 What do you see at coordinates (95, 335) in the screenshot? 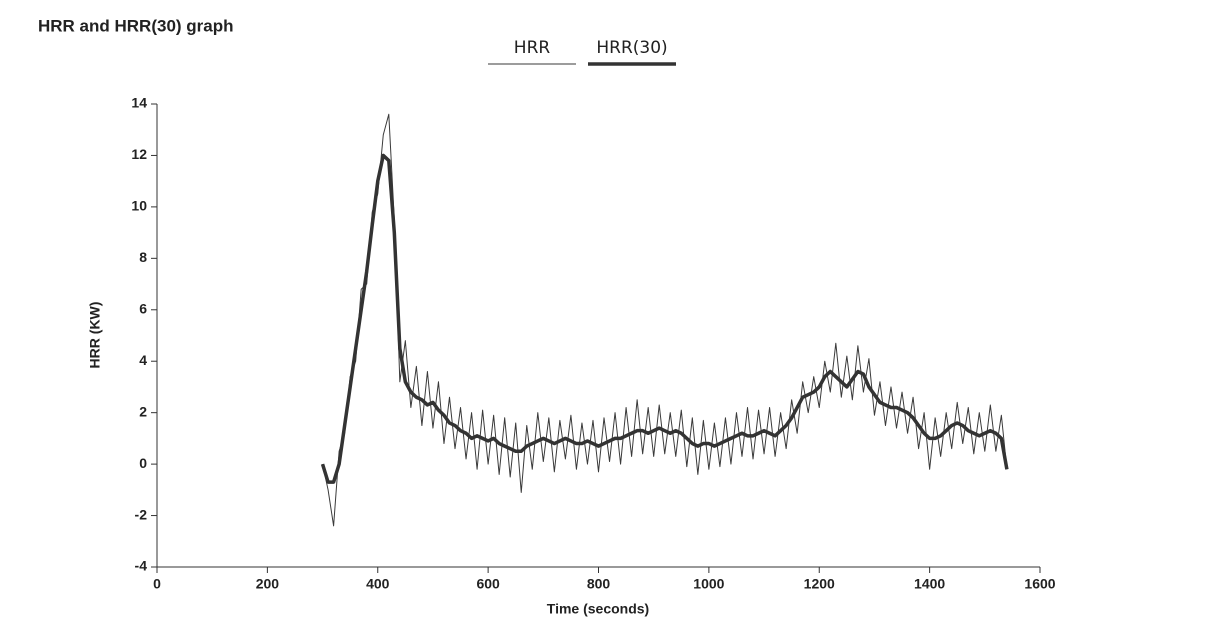
I see `y-axis-label: HRR (KW)` at bounding box center [95, 335].